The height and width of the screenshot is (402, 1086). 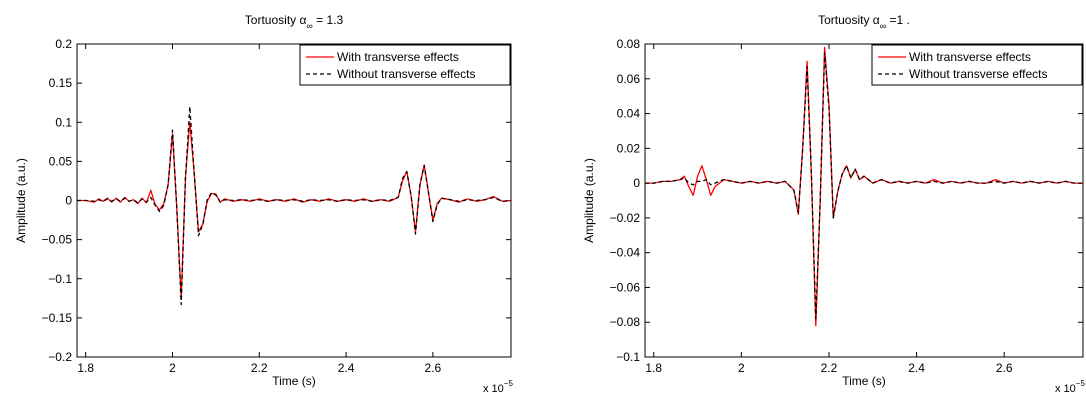 I want to click on y-tick-label: −0.02, so click(x=625, y=218).